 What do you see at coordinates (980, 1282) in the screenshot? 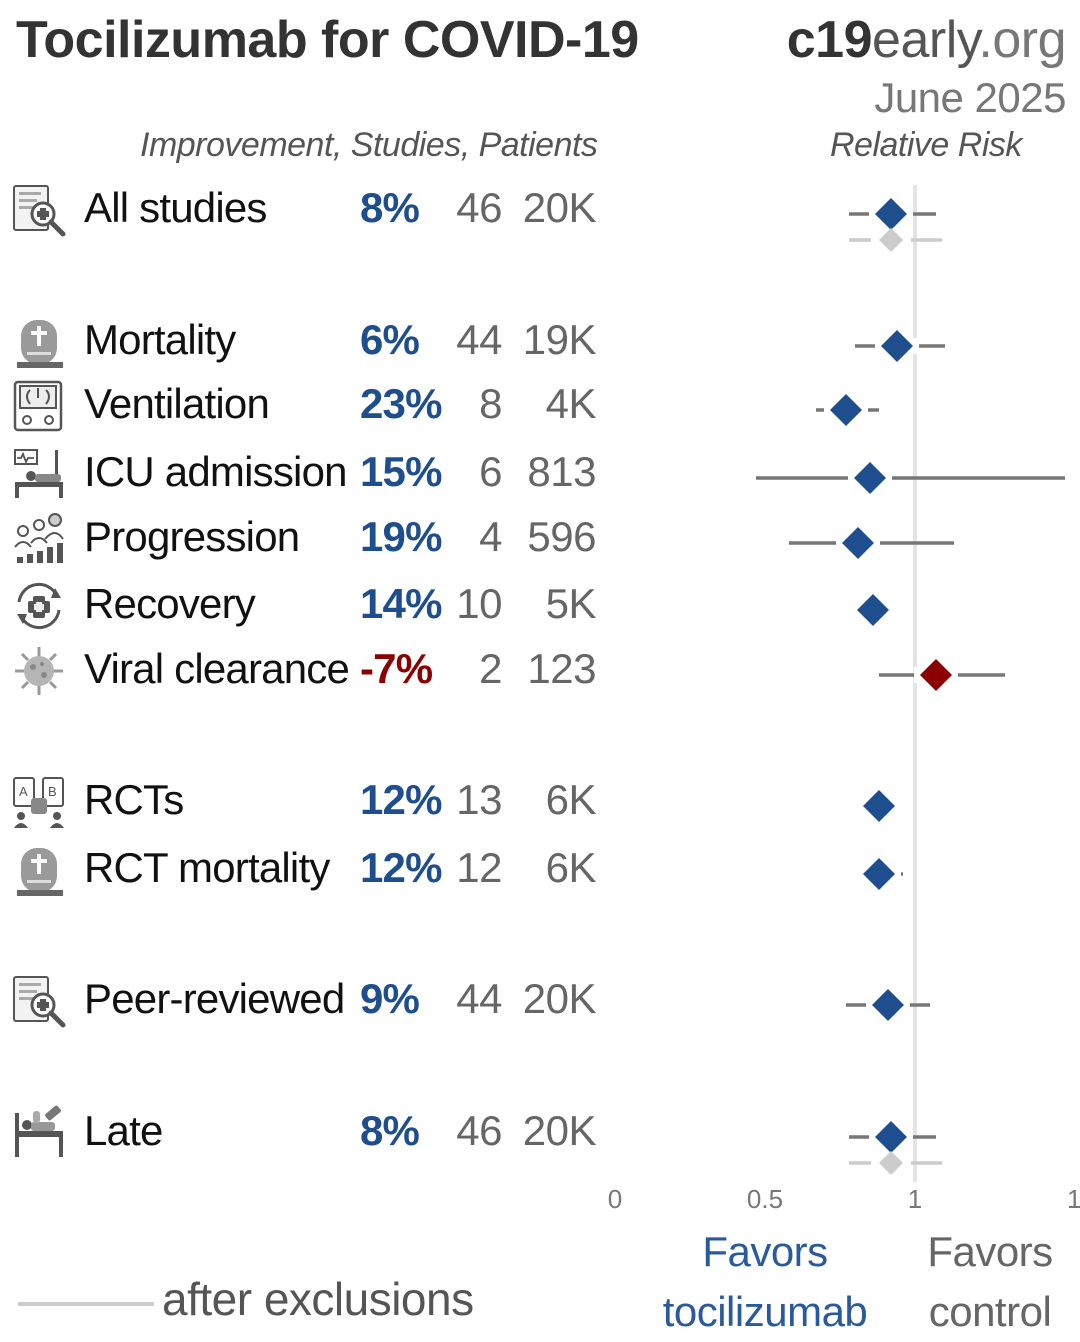
I see `favors-control-label: Favors control` at bounding box center [980, 1282].